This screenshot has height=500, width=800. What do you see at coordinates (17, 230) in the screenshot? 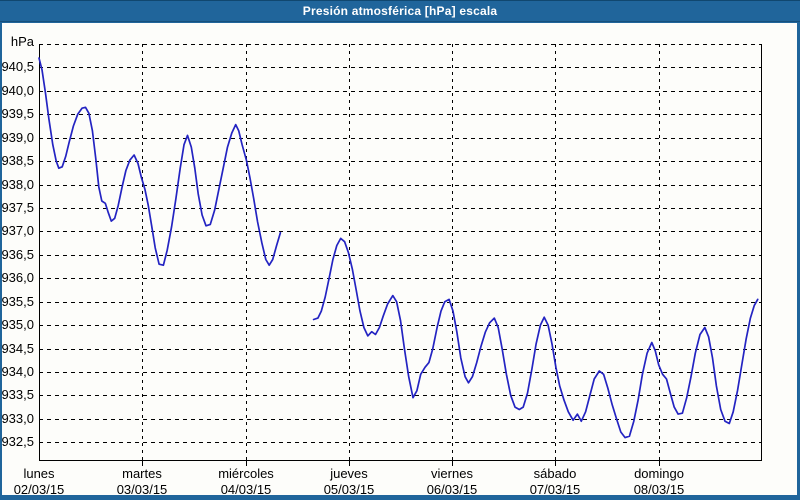
I see `y-tick-label: 937,0` at bounding box center [17, 230].